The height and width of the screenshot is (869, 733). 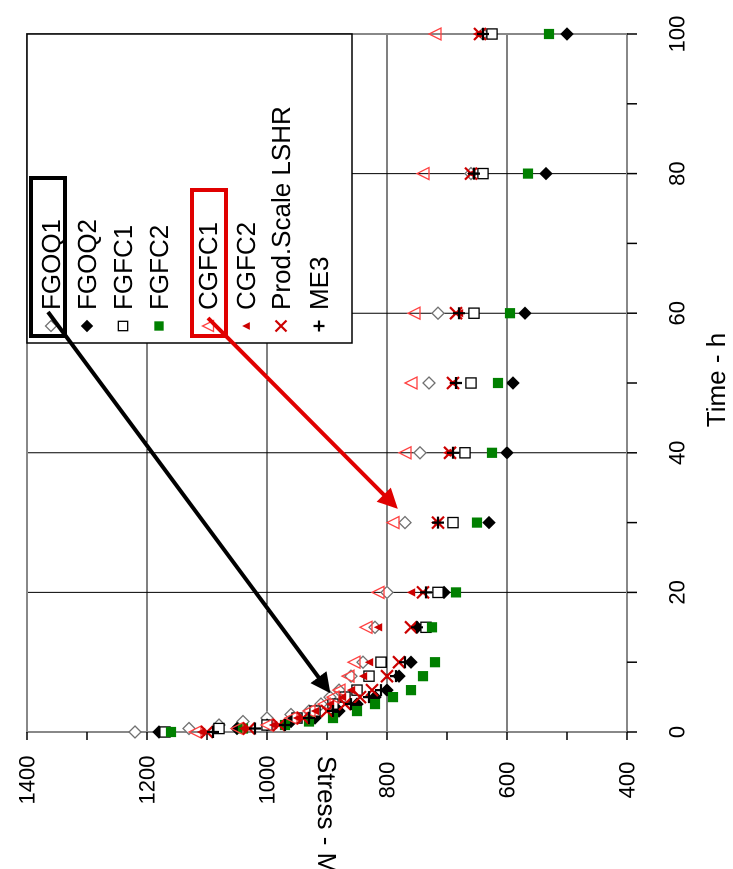 What do you see at coordinates (123, 326) in the screenshot?
I see `legend-marker-fgfc1` at bounding box center [123, 326].